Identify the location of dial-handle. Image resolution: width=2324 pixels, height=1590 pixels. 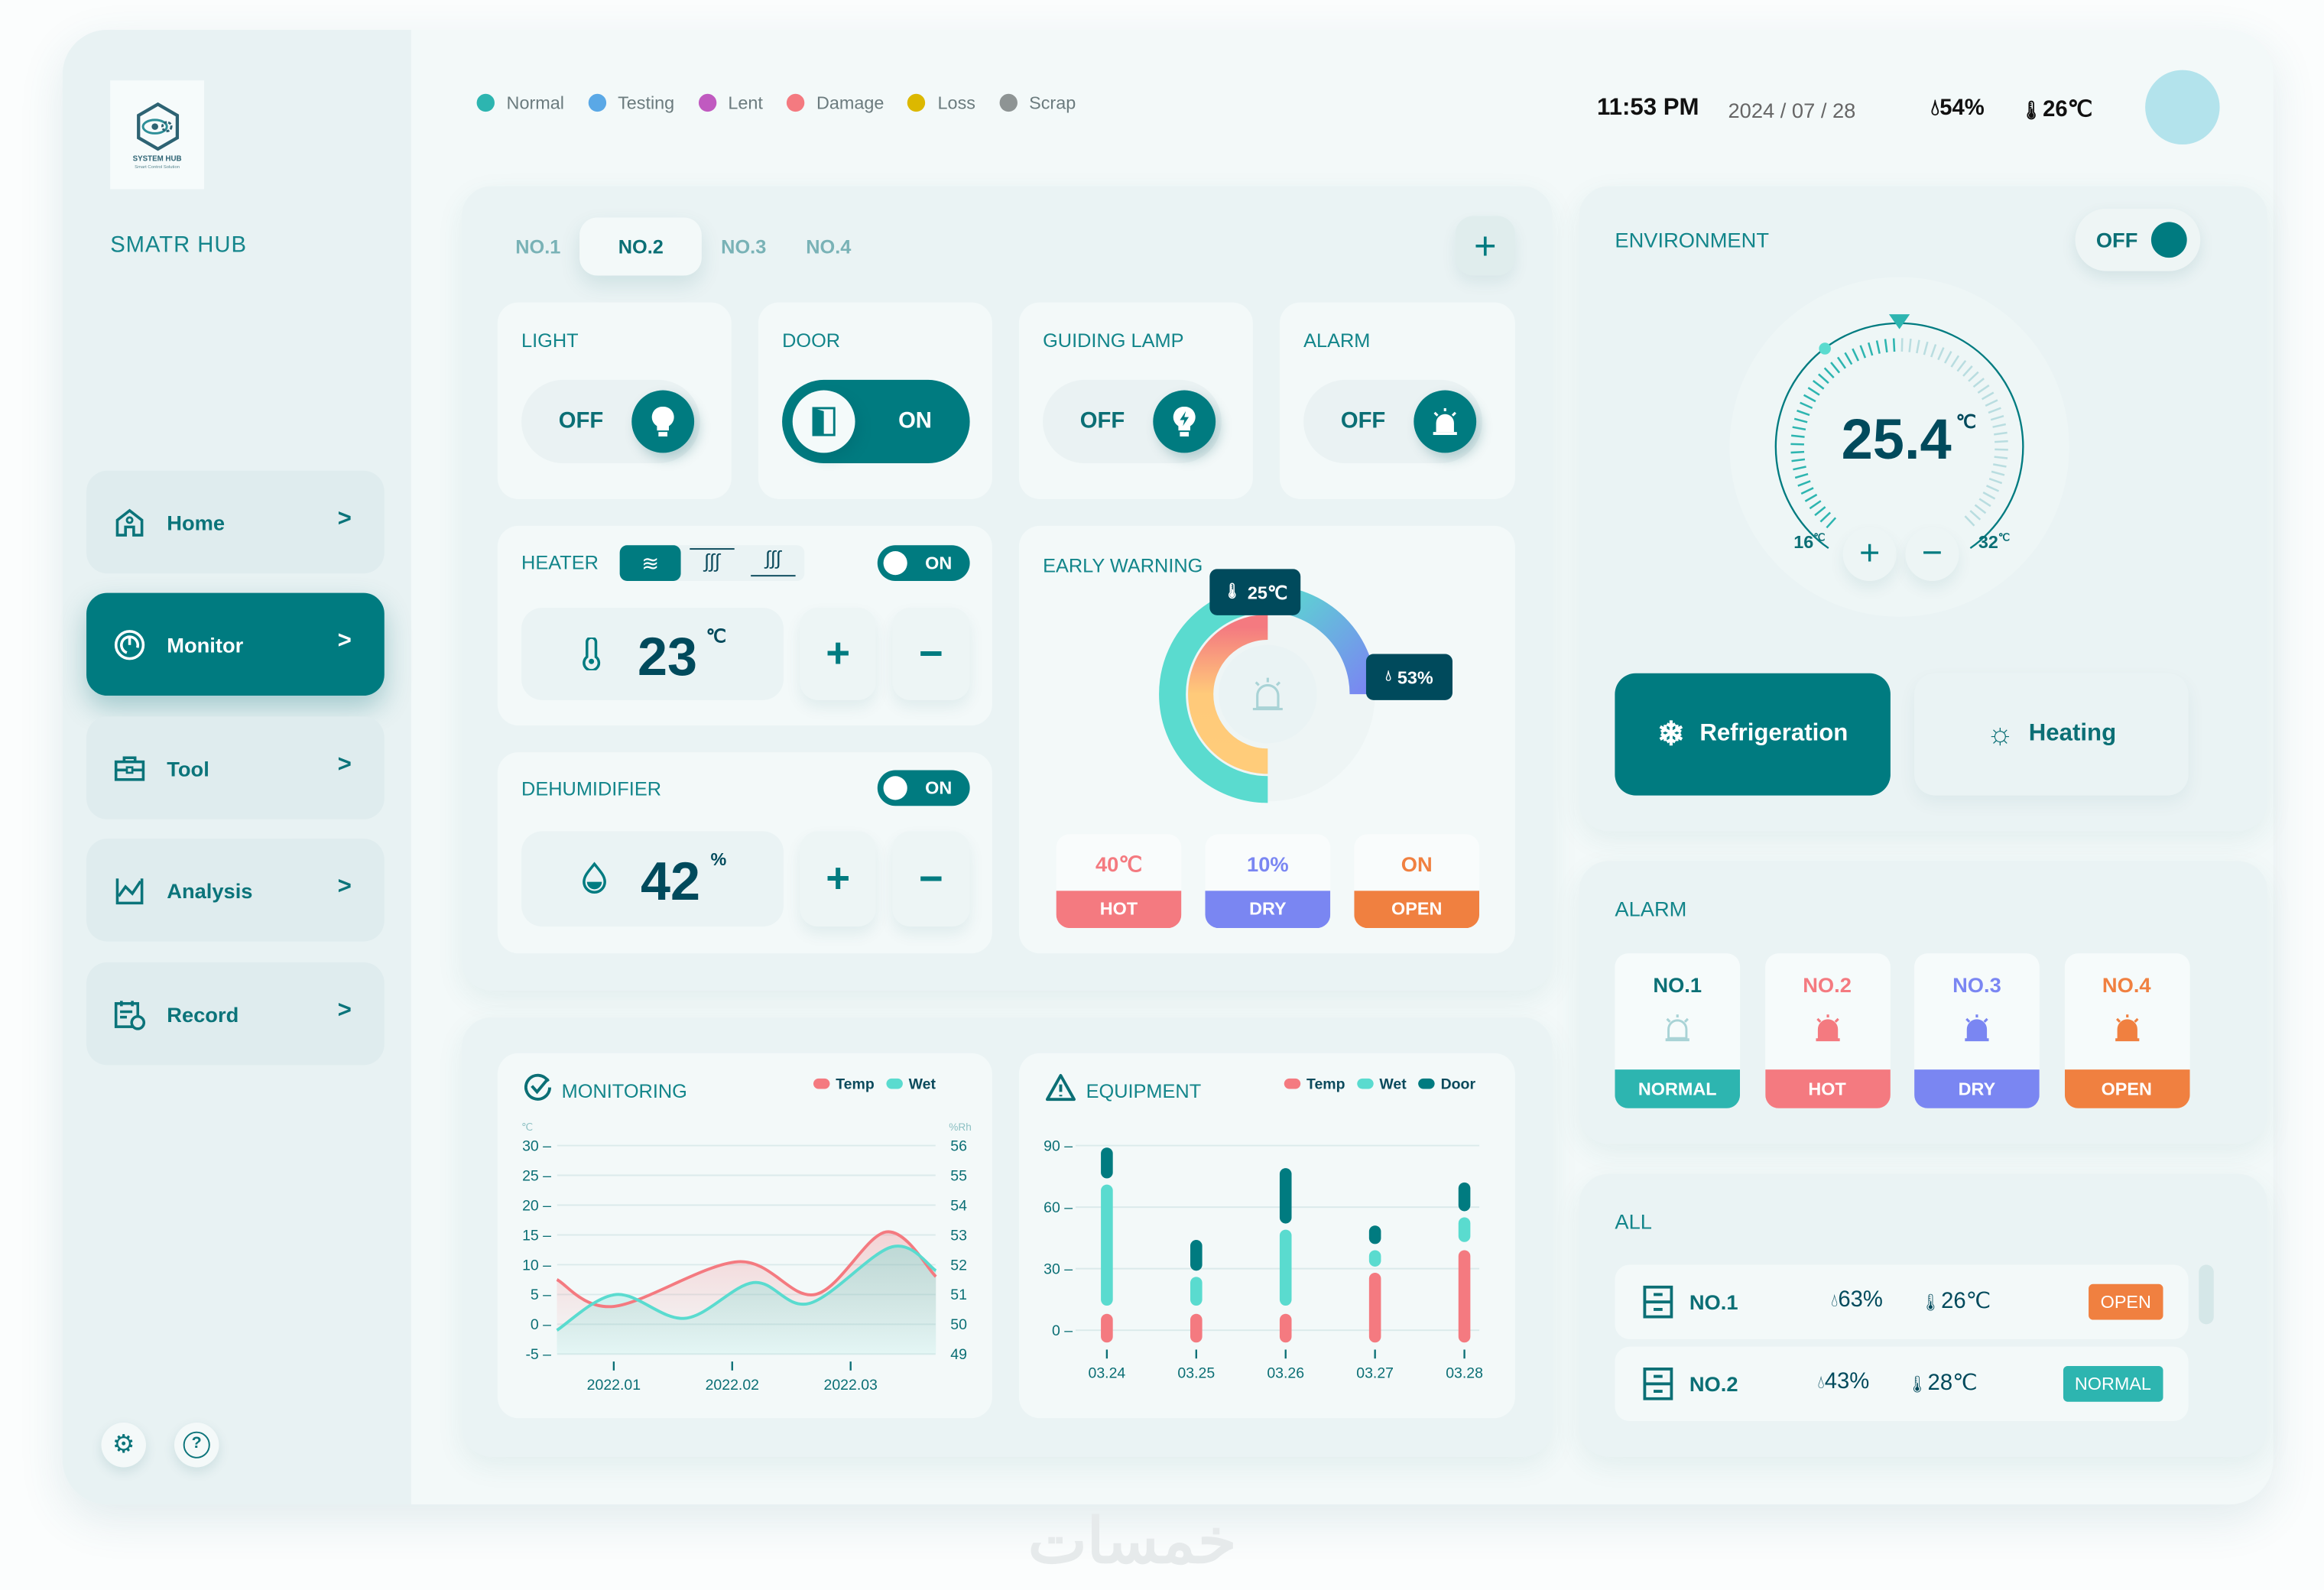
(1825, 348).